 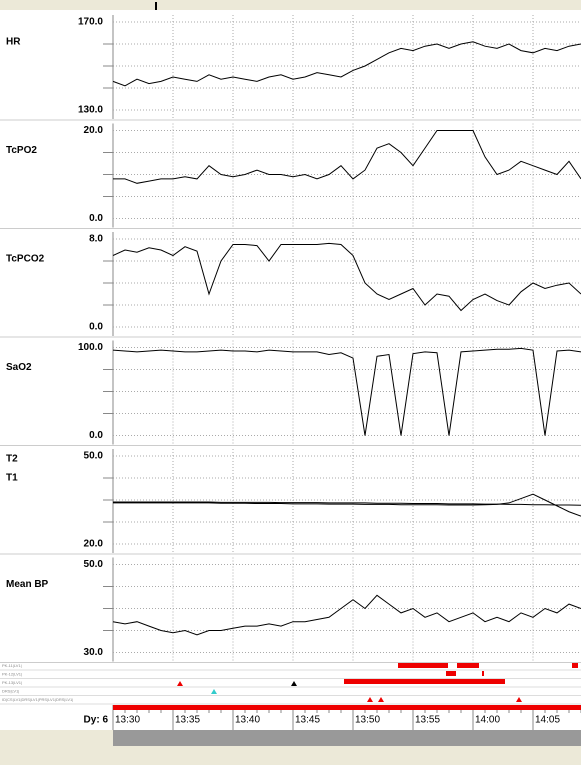 I want to click on series-label: T1, so click(x=12, y=478).